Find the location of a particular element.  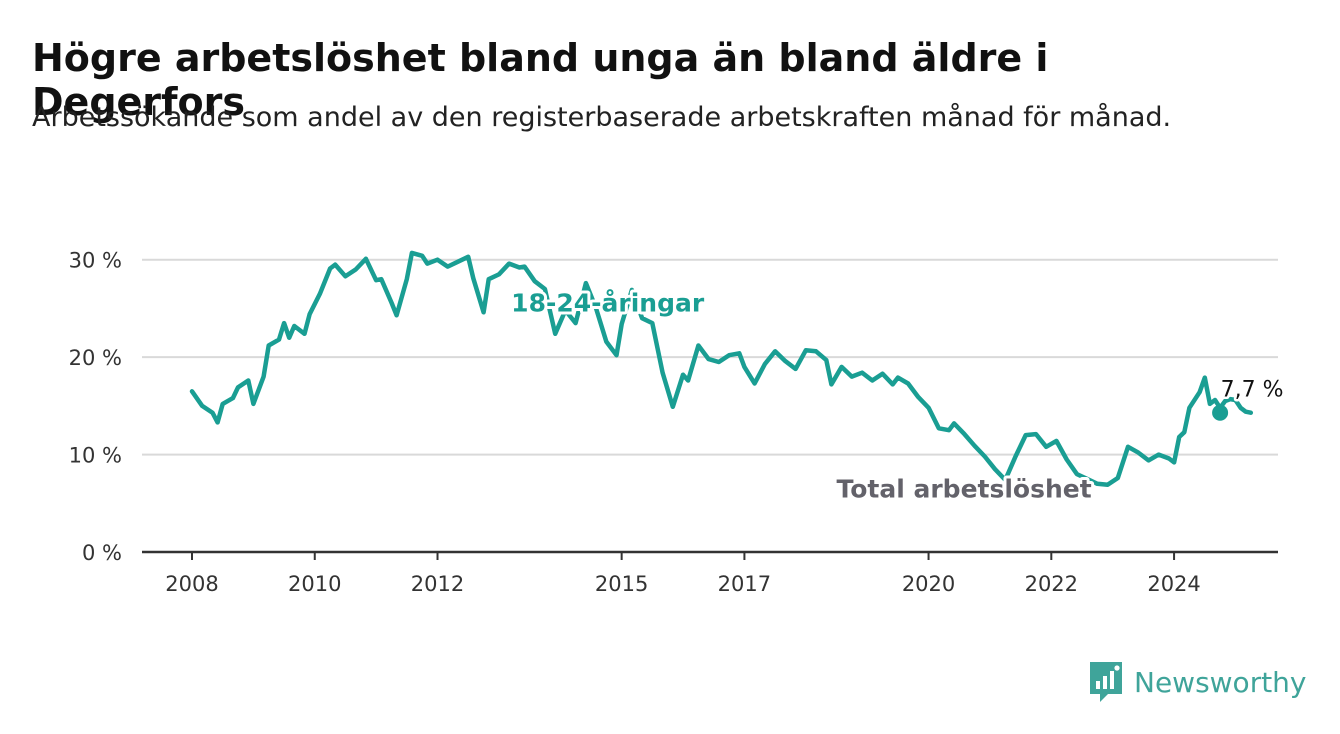

series-label-0: 18-24-åringar is located at coordinates (608, 302).